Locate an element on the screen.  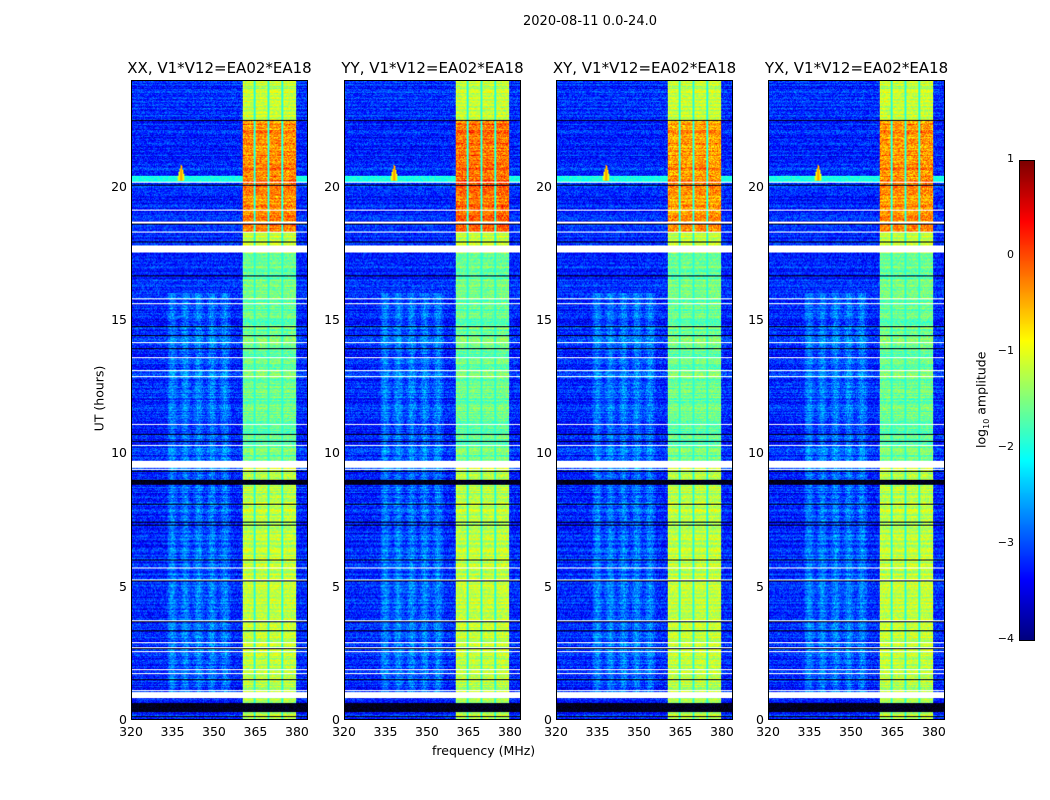
y-axis-label: UT (hours) is located at coordinates (99, 398).